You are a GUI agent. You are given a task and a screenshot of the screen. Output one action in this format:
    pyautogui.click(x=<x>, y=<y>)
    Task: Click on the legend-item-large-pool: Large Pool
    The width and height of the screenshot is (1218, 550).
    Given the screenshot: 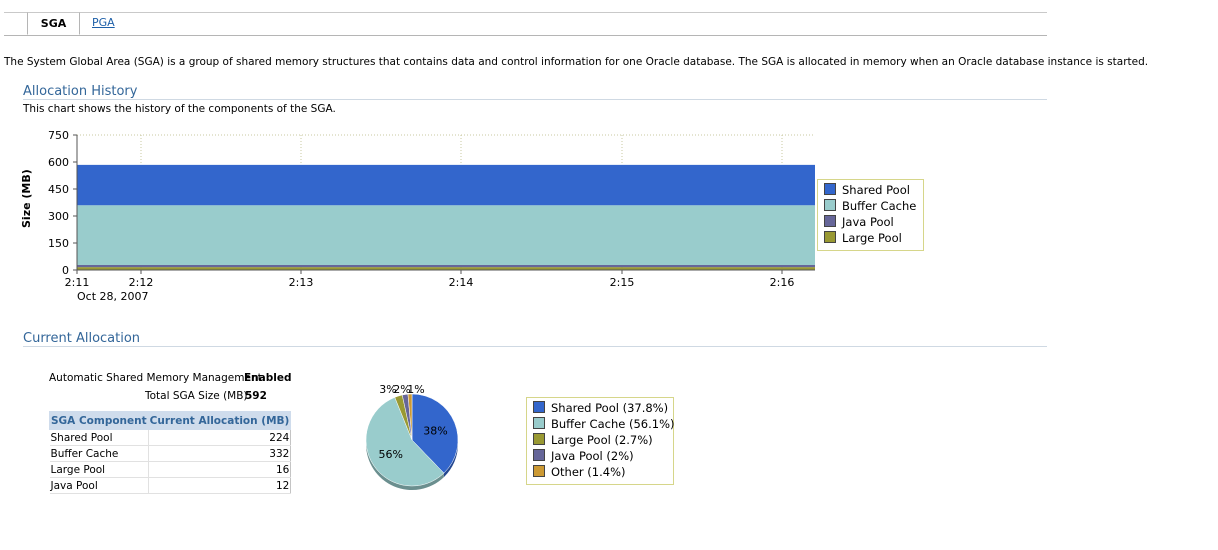 What is the action you would take?
    pyautogui.click(x=863, y=238)
    